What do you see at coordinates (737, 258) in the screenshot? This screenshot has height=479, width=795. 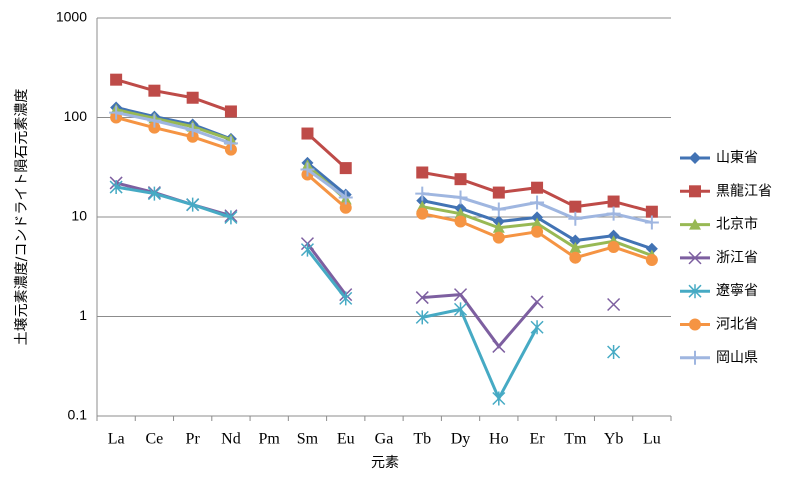 I see `legend-label: 浙江省` at bounding box center [737, 258].